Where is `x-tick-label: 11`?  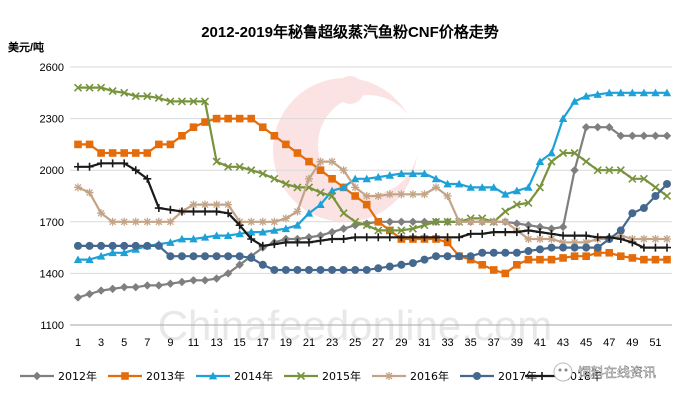
x-tick-label: 11 is located at coordinates (193, 343).